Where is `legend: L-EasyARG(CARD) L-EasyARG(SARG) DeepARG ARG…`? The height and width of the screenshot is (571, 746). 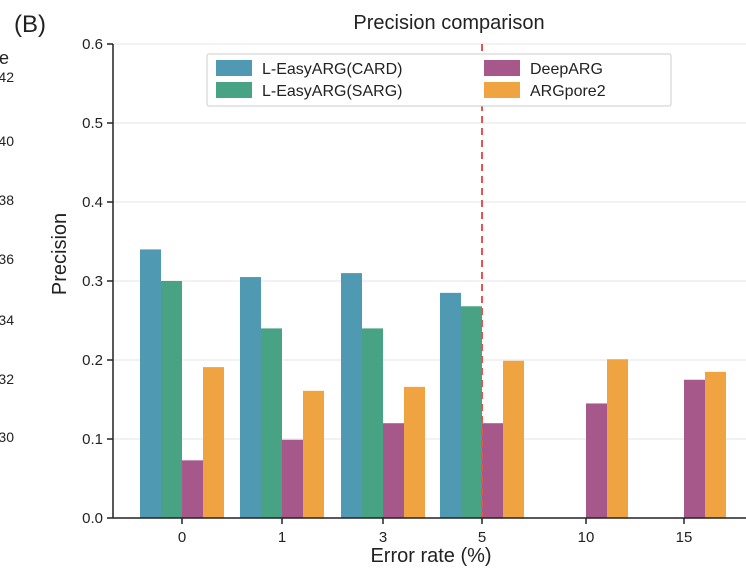 legend: L-EasyARG(CARD) L-EasyARG(SARG) DeepARG ARG… is located at coordinates (439, 80).